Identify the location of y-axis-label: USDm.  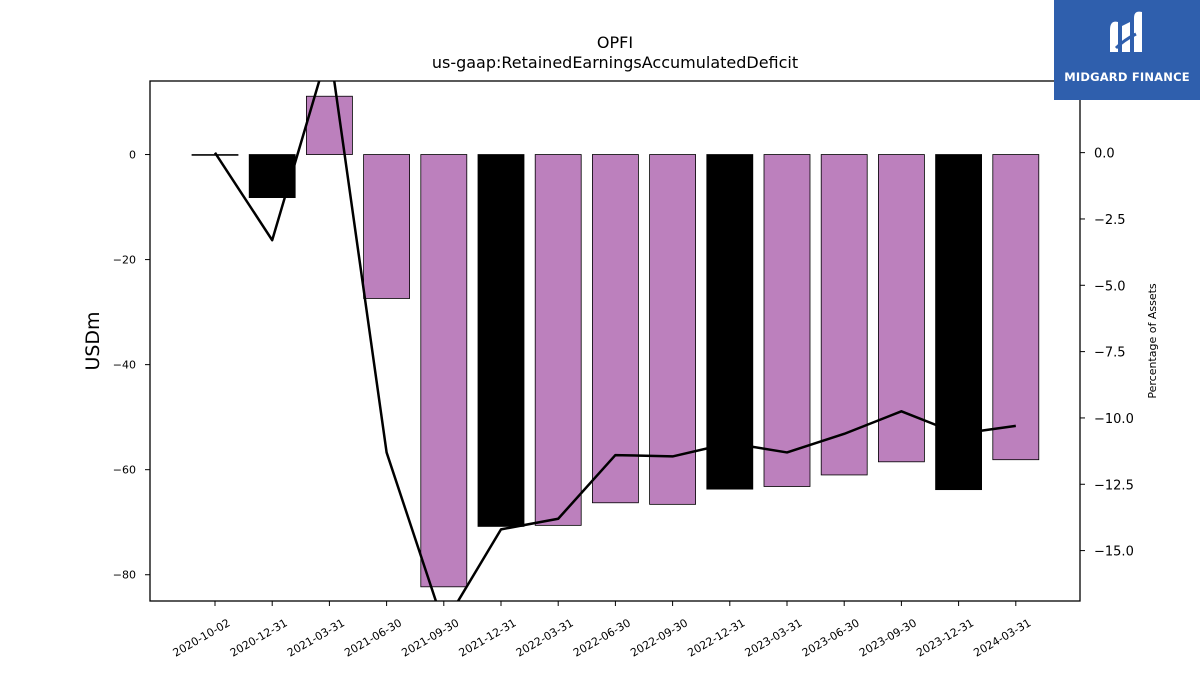
(93, 340).